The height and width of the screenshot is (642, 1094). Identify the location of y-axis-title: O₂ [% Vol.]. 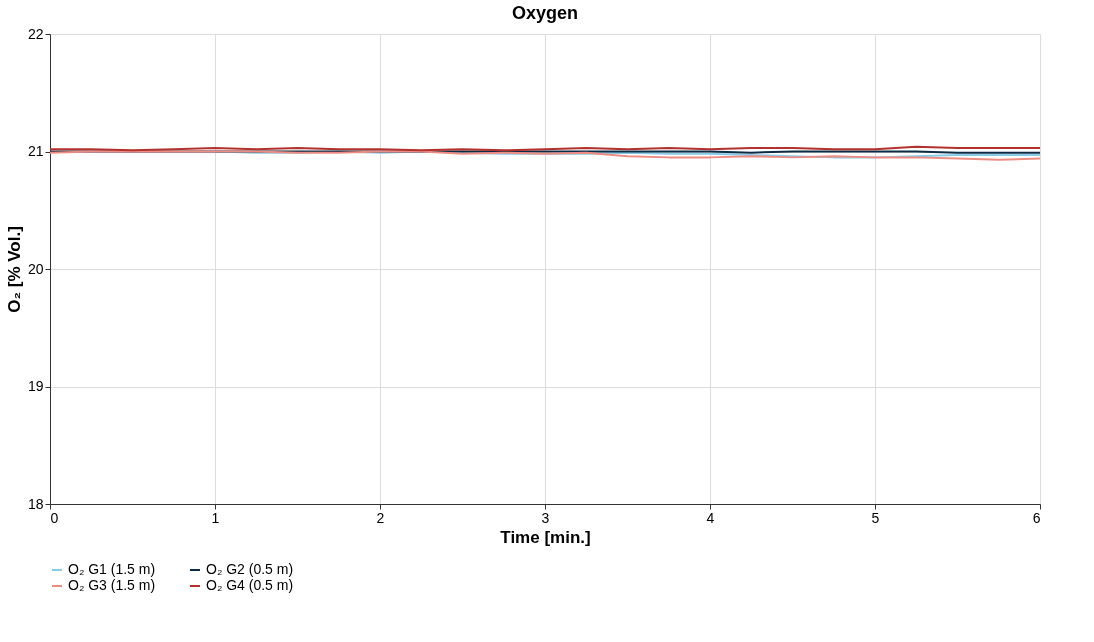
(14, 269).